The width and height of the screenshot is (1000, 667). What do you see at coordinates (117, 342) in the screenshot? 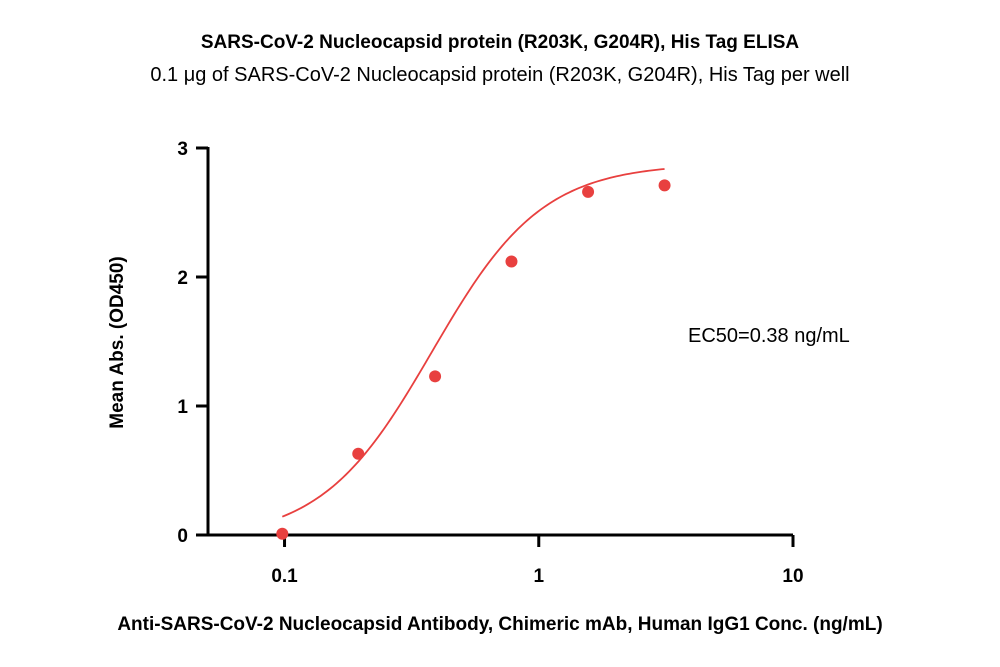
I see `y-axis-title: Mean Abs. (OD450)` at bounding box center [117, 342].